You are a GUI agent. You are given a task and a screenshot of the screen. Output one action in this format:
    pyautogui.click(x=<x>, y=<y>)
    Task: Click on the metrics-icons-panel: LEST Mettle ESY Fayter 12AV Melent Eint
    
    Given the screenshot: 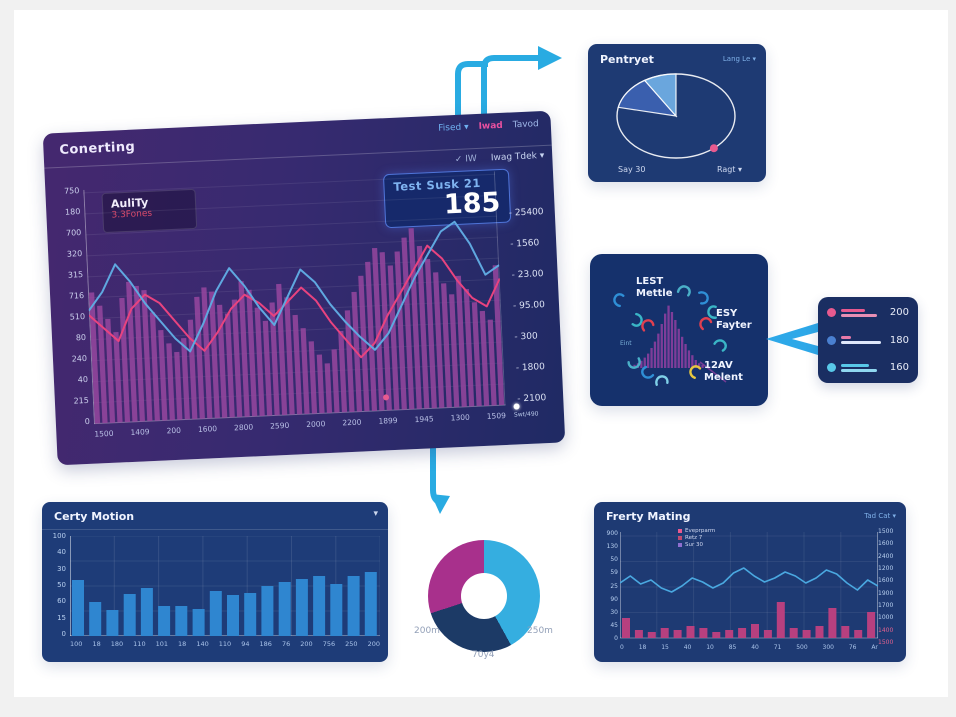 What is the action you would take?
    pyautogui.click(x=679, y=330)
    